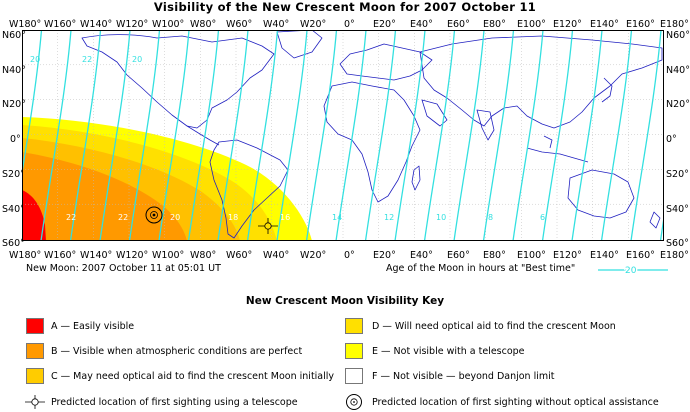  I want to click on lon-label: E140°, so click(604, 255).